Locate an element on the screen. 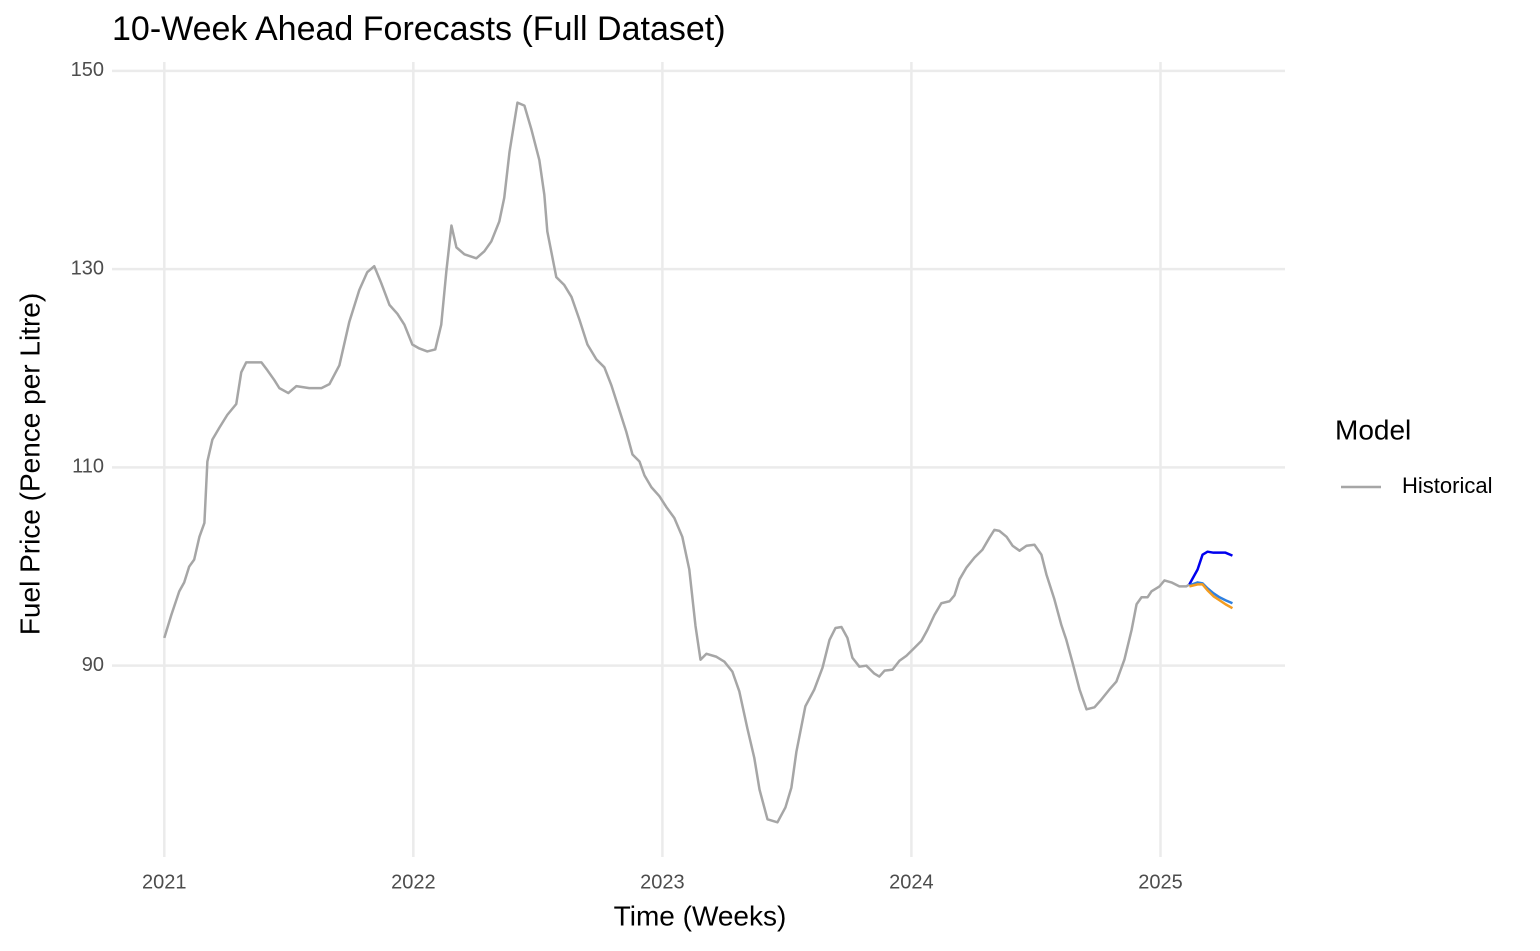 The width and height of the screenshot is (1540, 951). legend-label: Historical is located at coordinates (1447, 485).